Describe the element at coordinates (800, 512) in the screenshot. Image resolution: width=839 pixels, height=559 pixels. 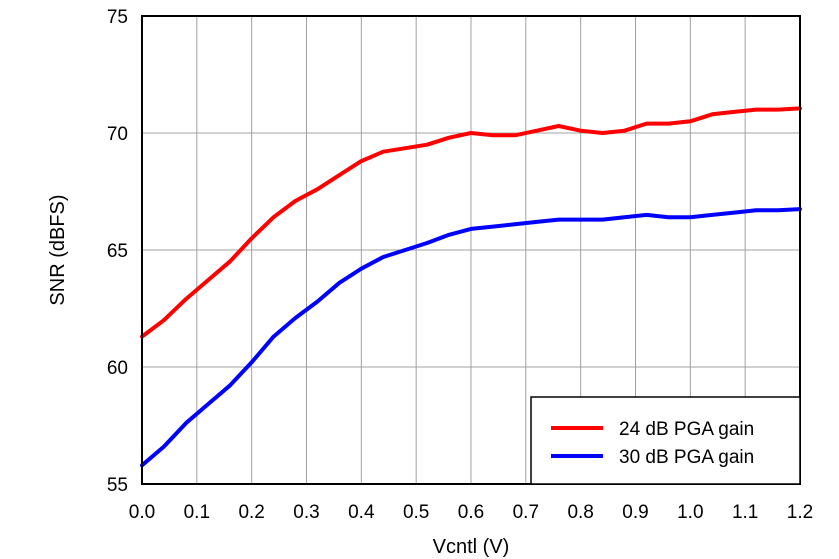
I see `x-tick-label: 1.2` at that location.